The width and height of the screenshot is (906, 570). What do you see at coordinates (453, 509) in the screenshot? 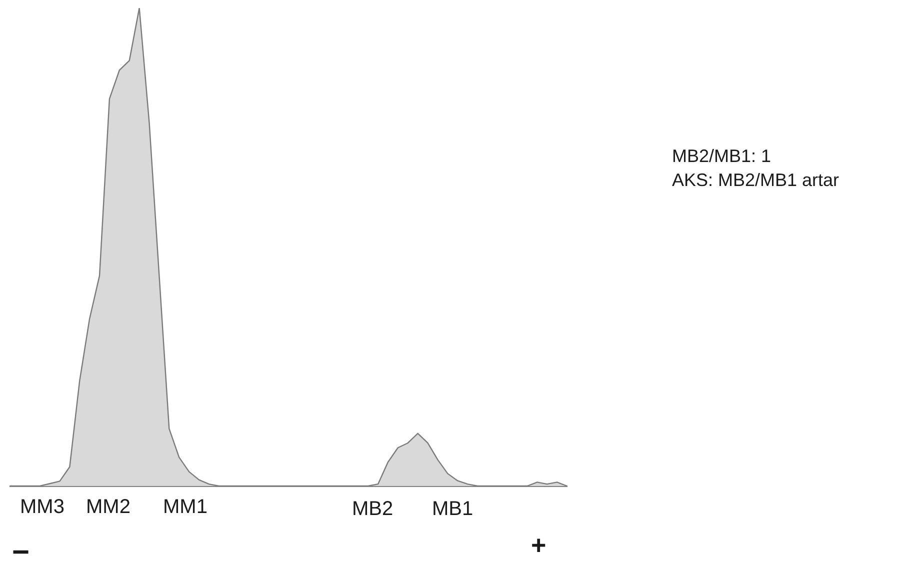
I see `text: MB1` at bounding box center [453, 509].